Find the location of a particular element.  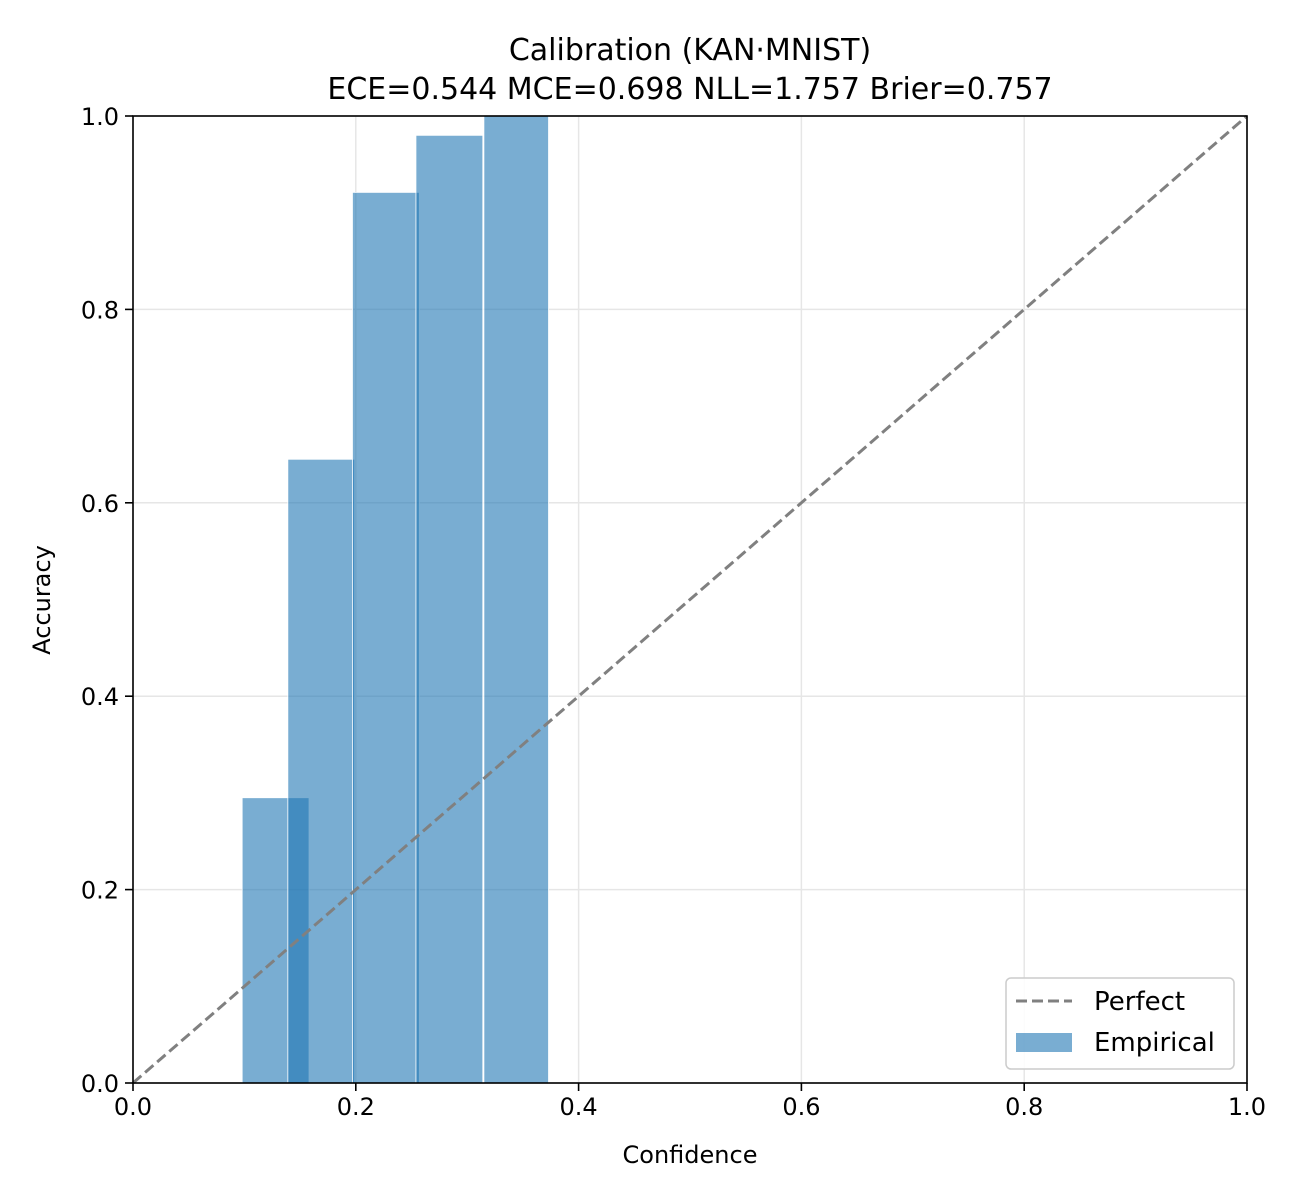

x-tick-label: 0.4 is located at coordinates (579, 1107).